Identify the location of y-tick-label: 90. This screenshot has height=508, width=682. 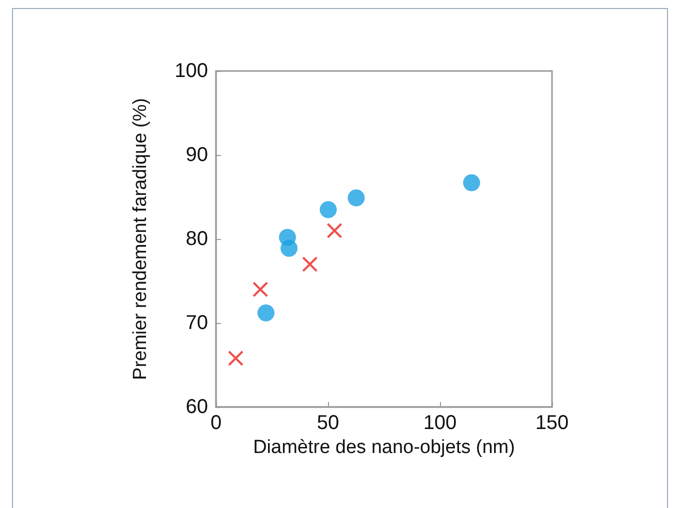
(197, 155).